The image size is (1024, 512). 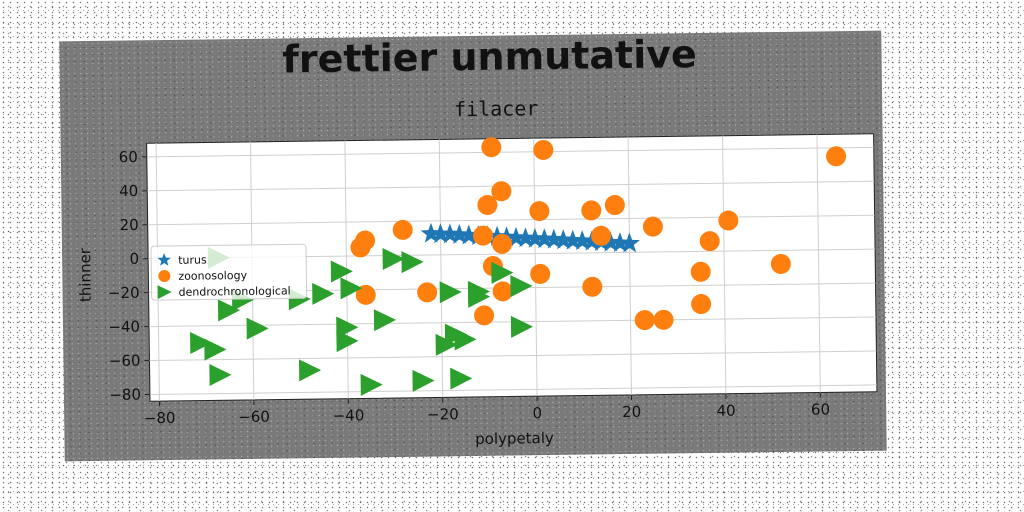 What do you see at coordinates (631, 412) in the screenshot?
I see `x-tick-label: 20` at bounding box center [631, 412].